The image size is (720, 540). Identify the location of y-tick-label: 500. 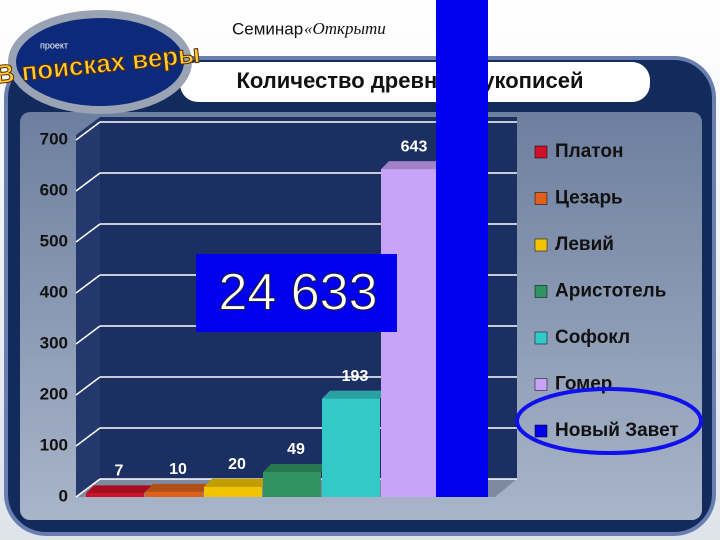
(54, 240).